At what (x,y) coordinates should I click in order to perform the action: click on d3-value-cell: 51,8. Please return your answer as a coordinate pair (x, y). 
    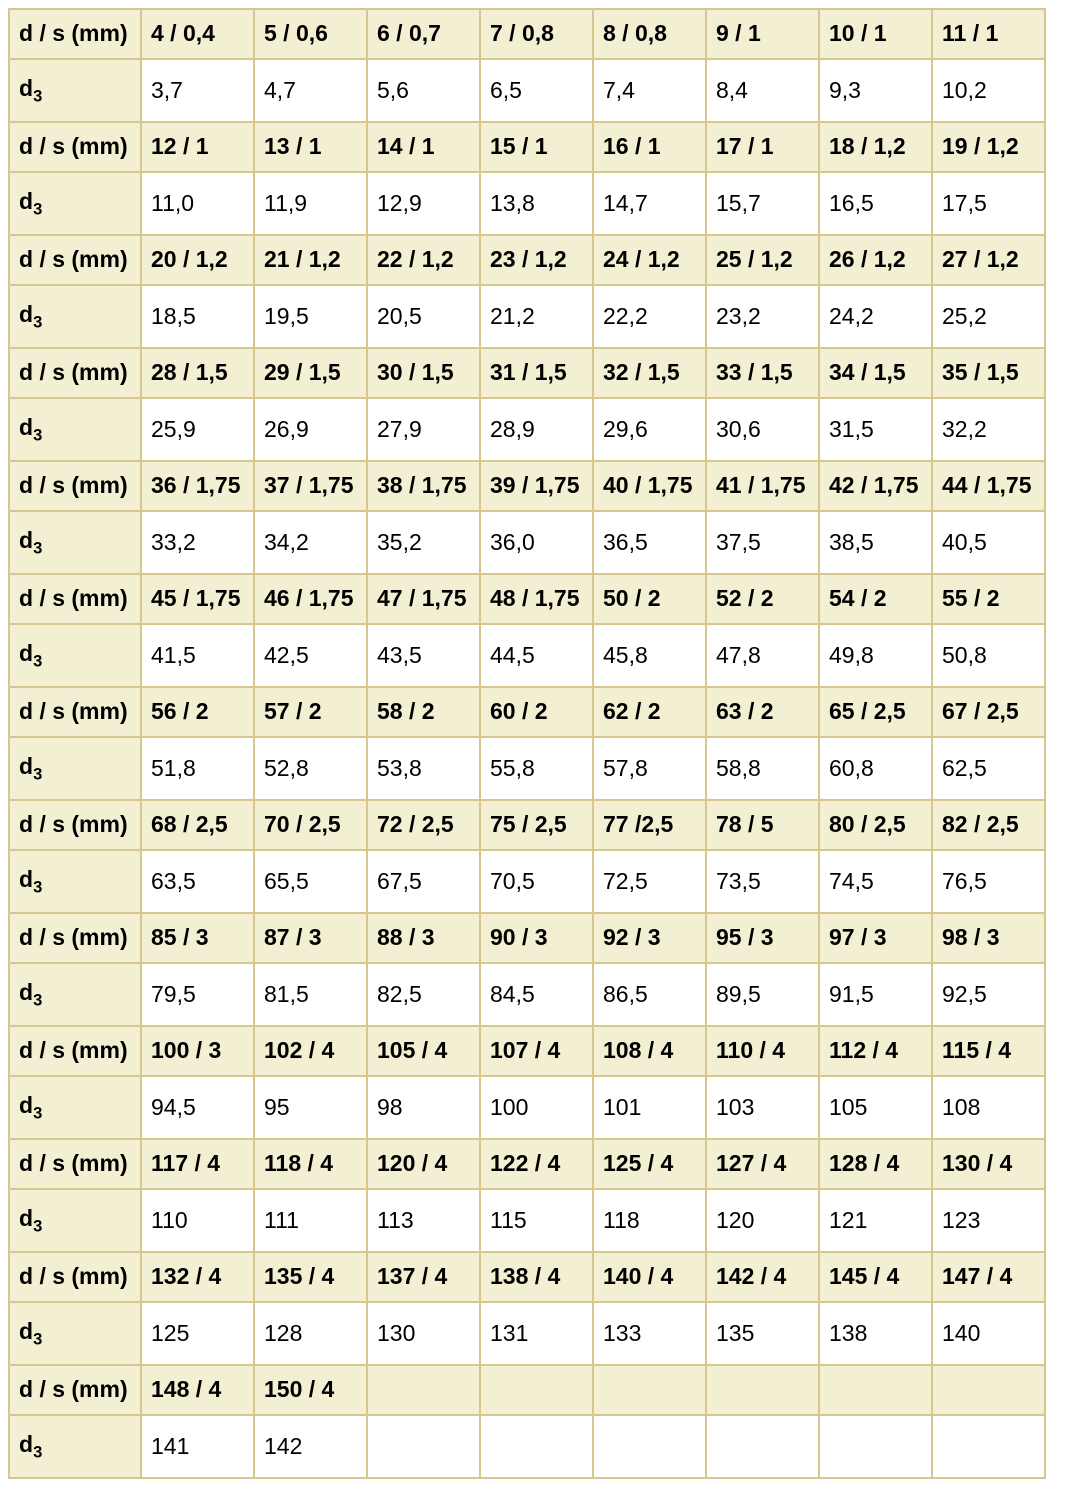
    Looking at the image, I should click on (197, 768).